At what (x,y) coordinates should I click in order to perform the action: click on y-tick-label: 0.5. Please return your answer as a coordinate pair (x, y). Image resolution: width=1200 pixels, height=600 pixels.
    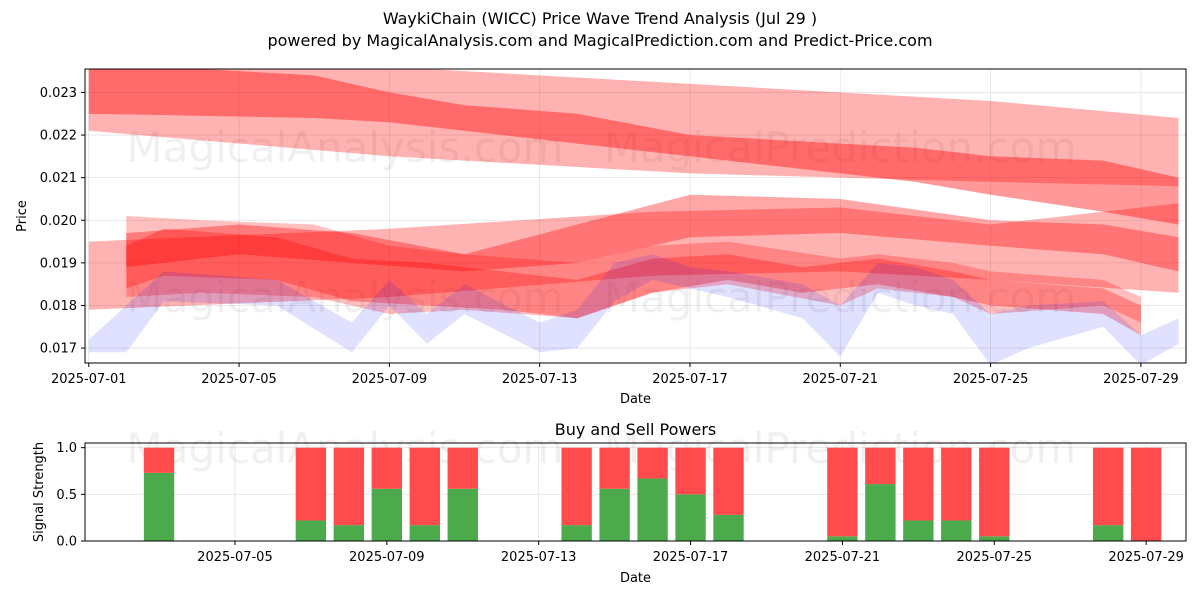
    Looking at the image, I should click on (66, 495).